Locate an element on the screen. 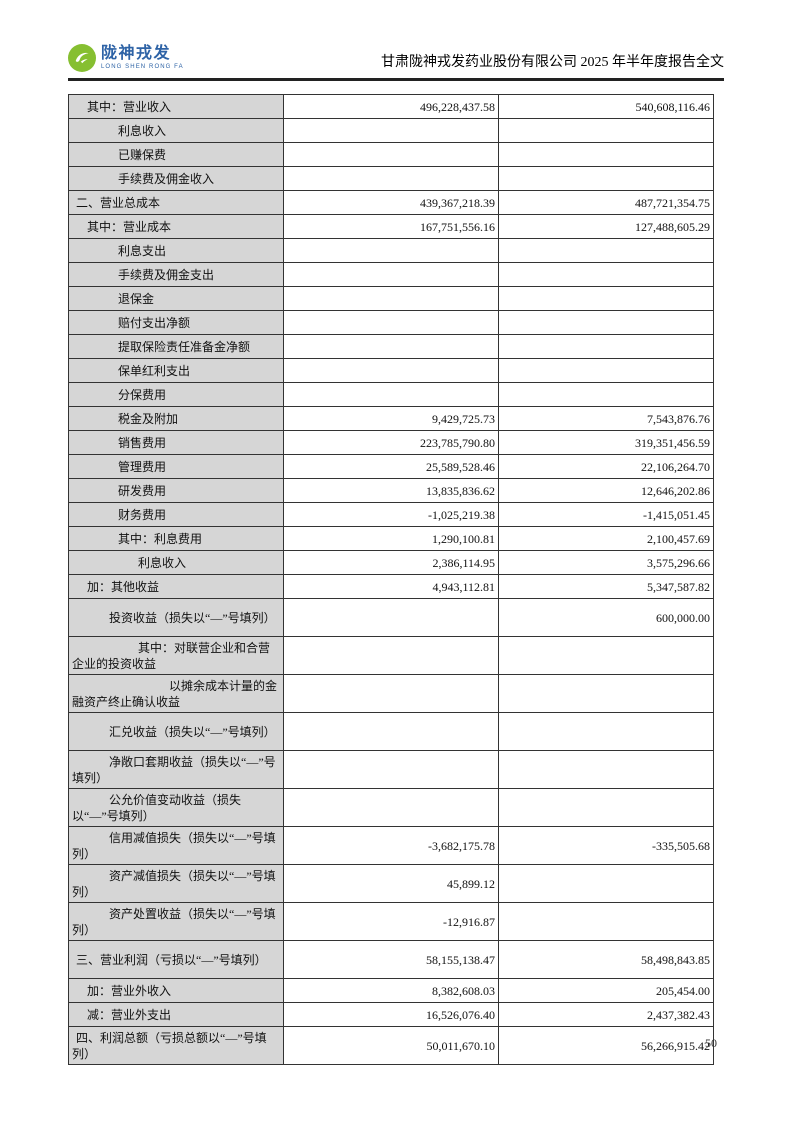 The image size is (793, 1122). row-value-current-period: 1,290,100.81 is located at coordinates (391, 538).